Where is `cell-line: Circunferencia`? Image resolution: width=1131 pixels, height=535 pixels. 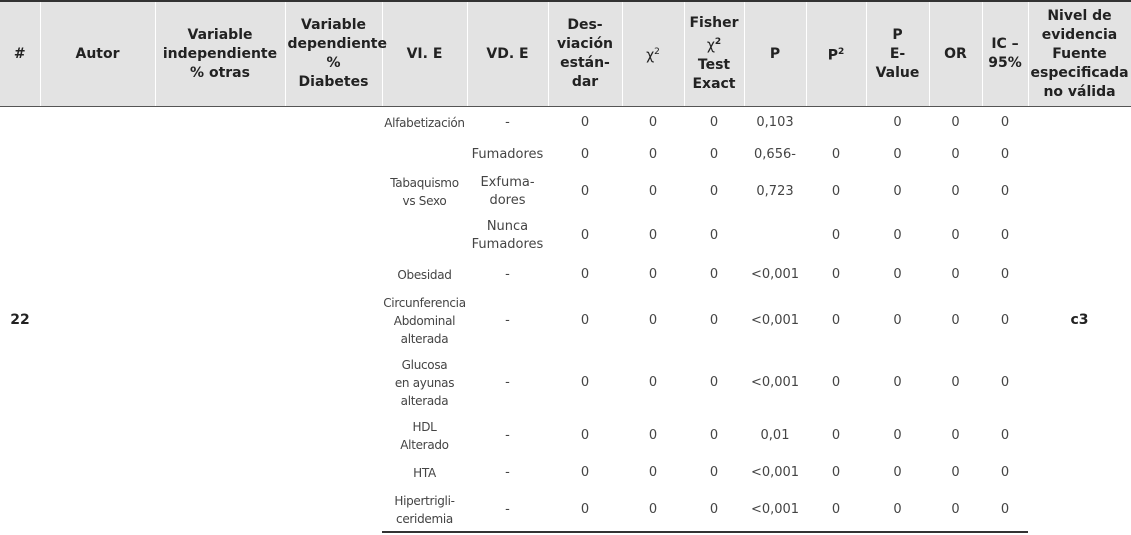
cell-line: Circunferencia is located at coordinates (424, 303).